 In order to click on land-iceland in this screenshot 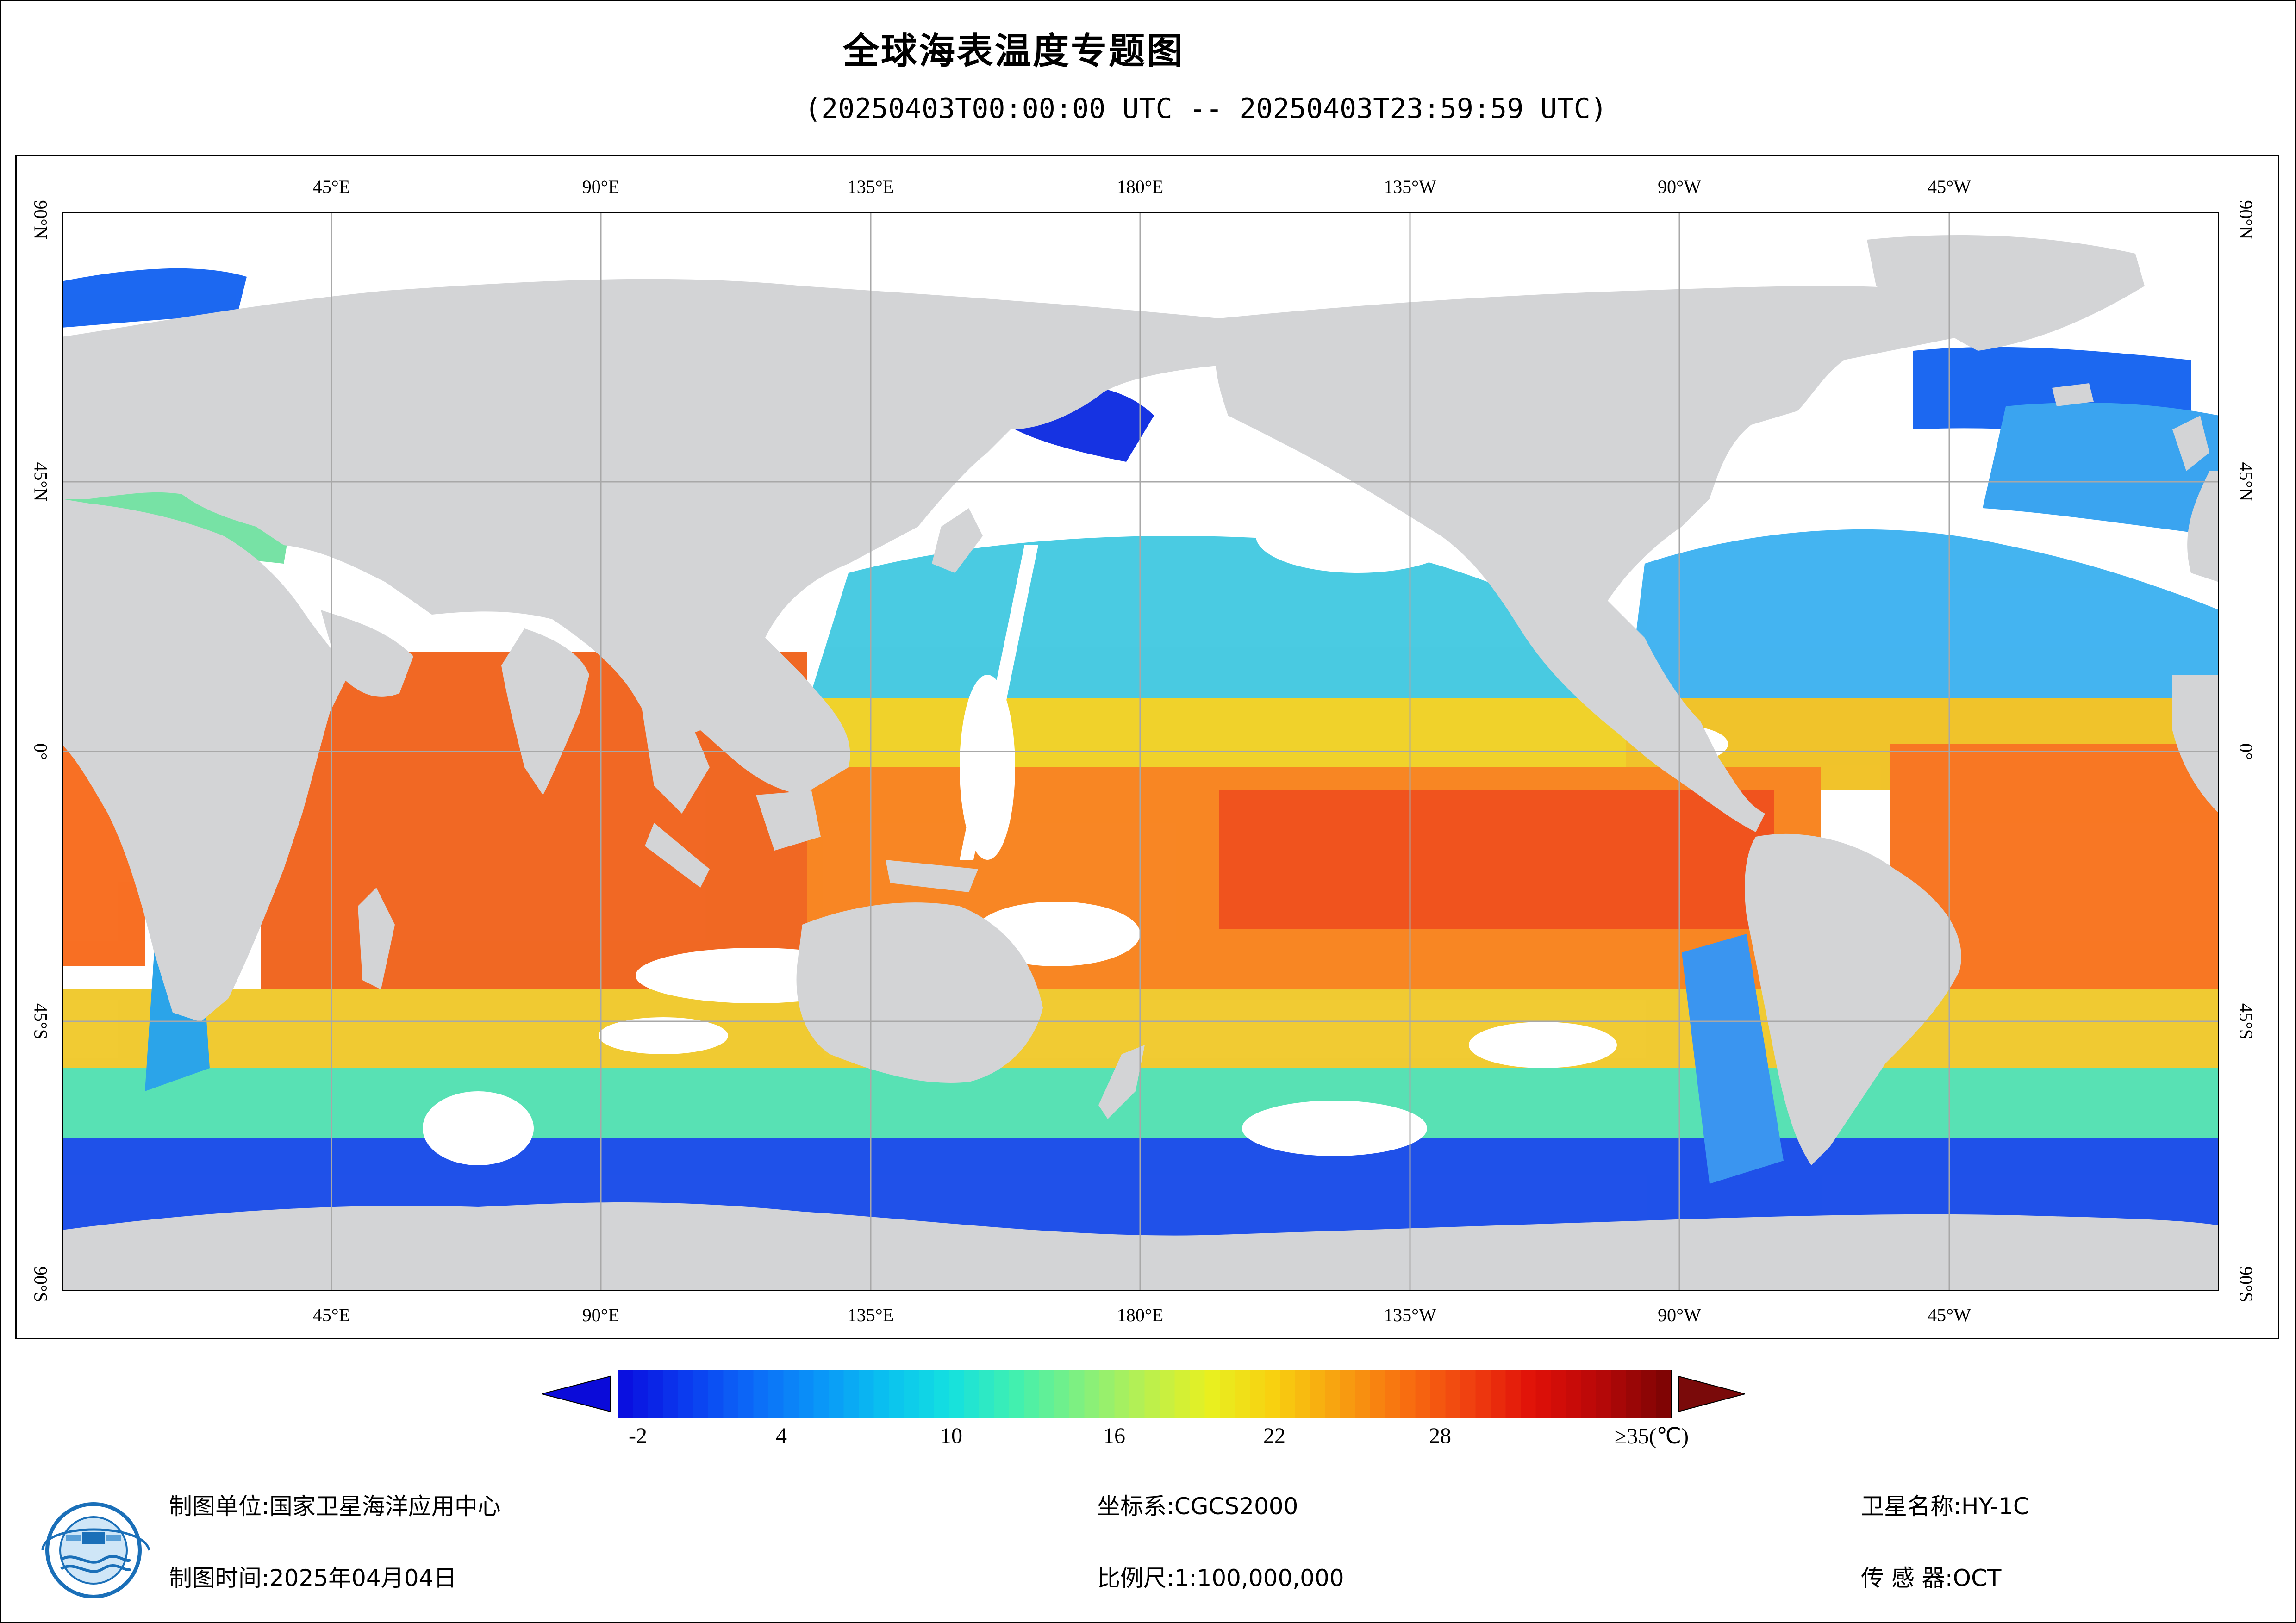, I will do `click(2073, 394)`.